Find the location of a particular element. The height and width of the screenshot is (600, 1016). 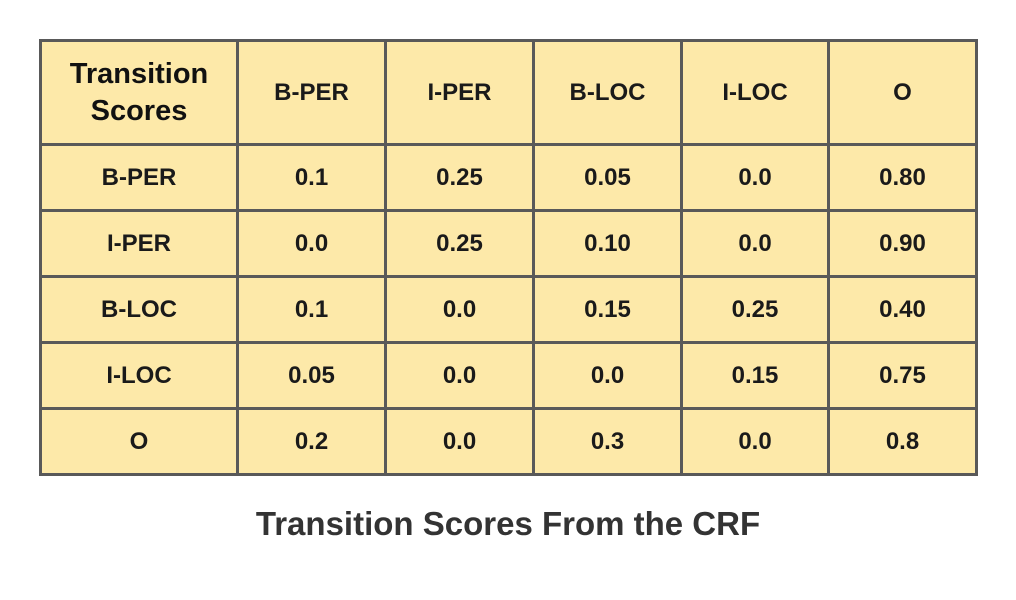

table-row: B-PER 0.1 0.25 0.05 0.0 0.80 is located at coordinates (508, 177).